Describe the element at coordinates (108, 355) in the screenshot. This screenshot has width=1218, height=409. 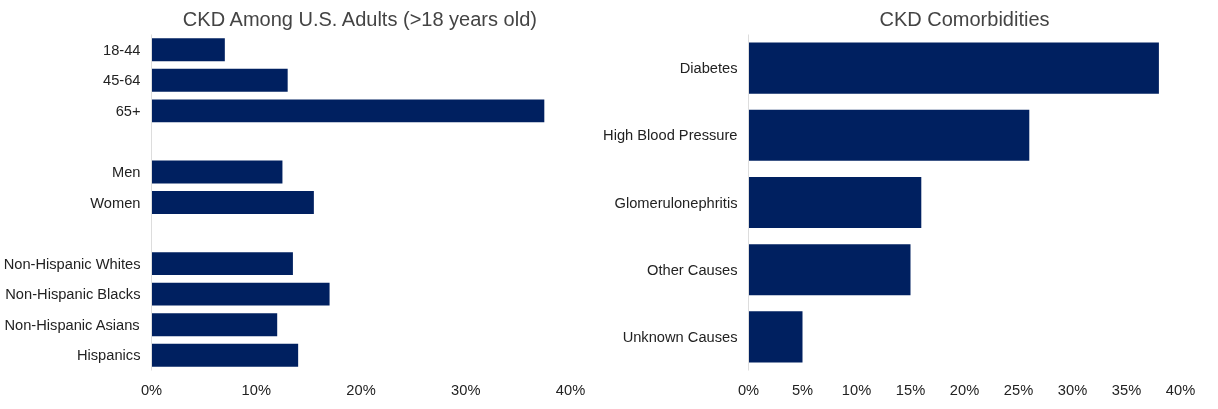
I see `y-tick-label: Hispanics` at that location.